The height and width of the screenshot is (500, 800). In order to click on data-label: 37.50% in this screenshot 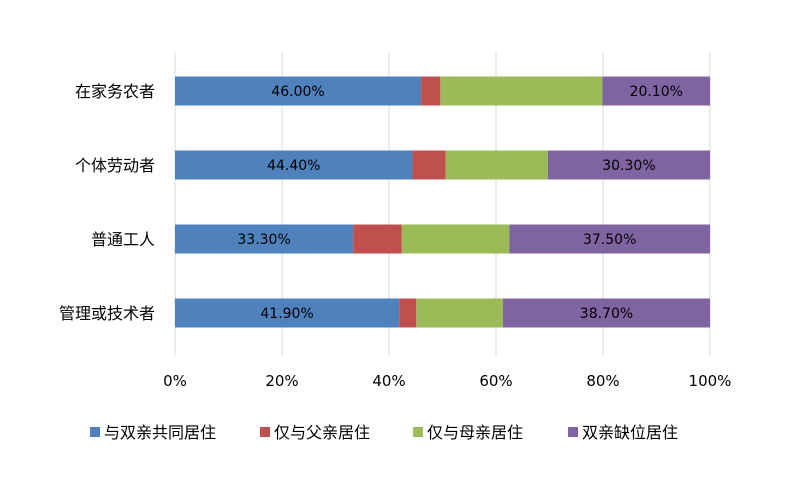, I will do `click(609, 240)`.